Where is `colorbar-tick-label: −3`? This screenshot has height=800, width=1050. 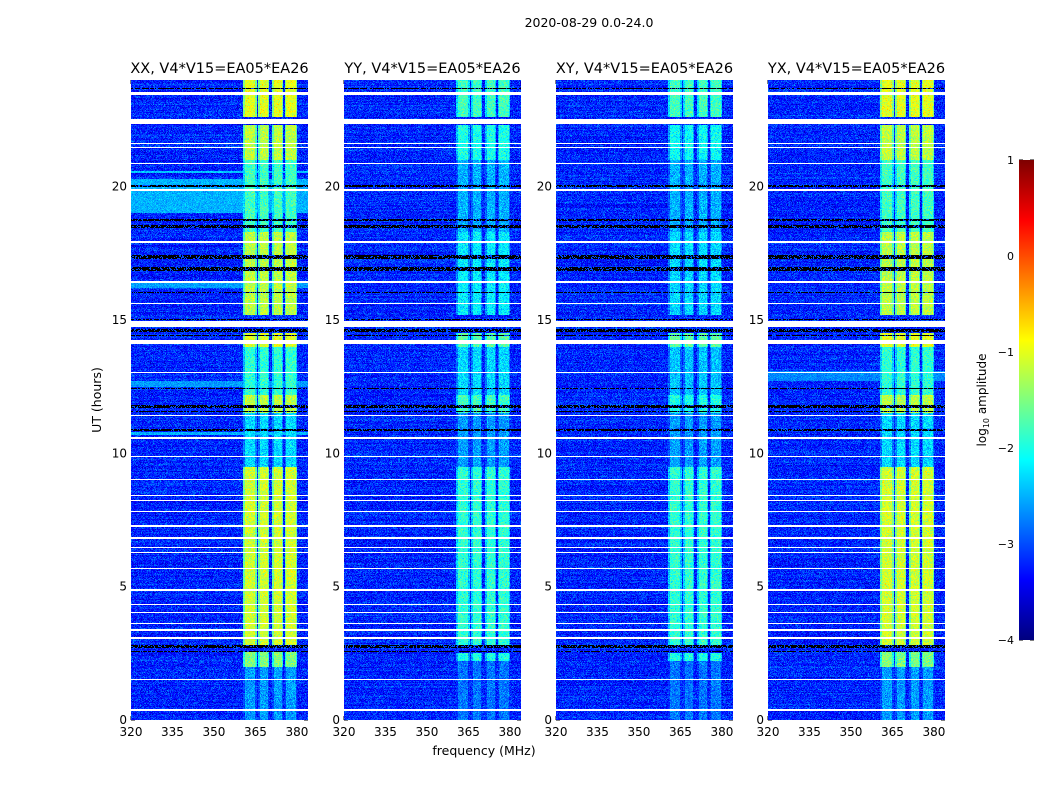 colorbar-tick-label: −3 is located at coordinates (1006, 544).